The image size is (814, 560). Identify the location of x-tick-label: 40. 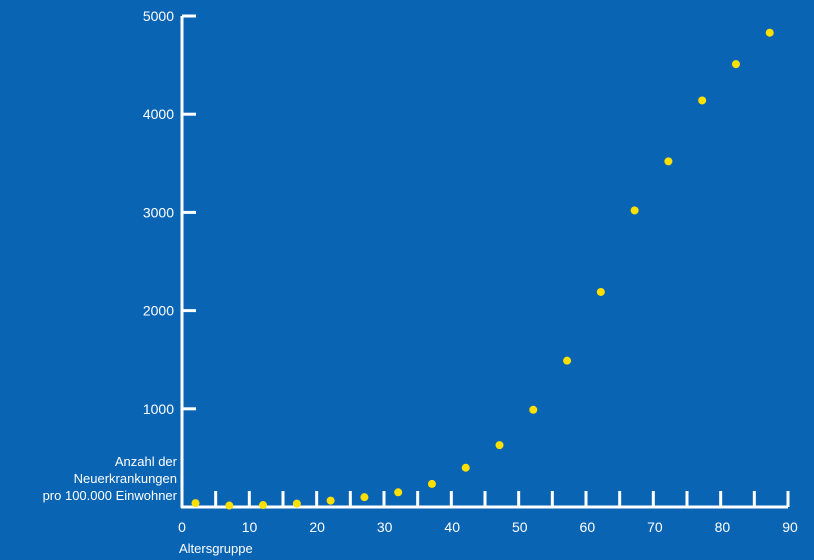
(452, 527).